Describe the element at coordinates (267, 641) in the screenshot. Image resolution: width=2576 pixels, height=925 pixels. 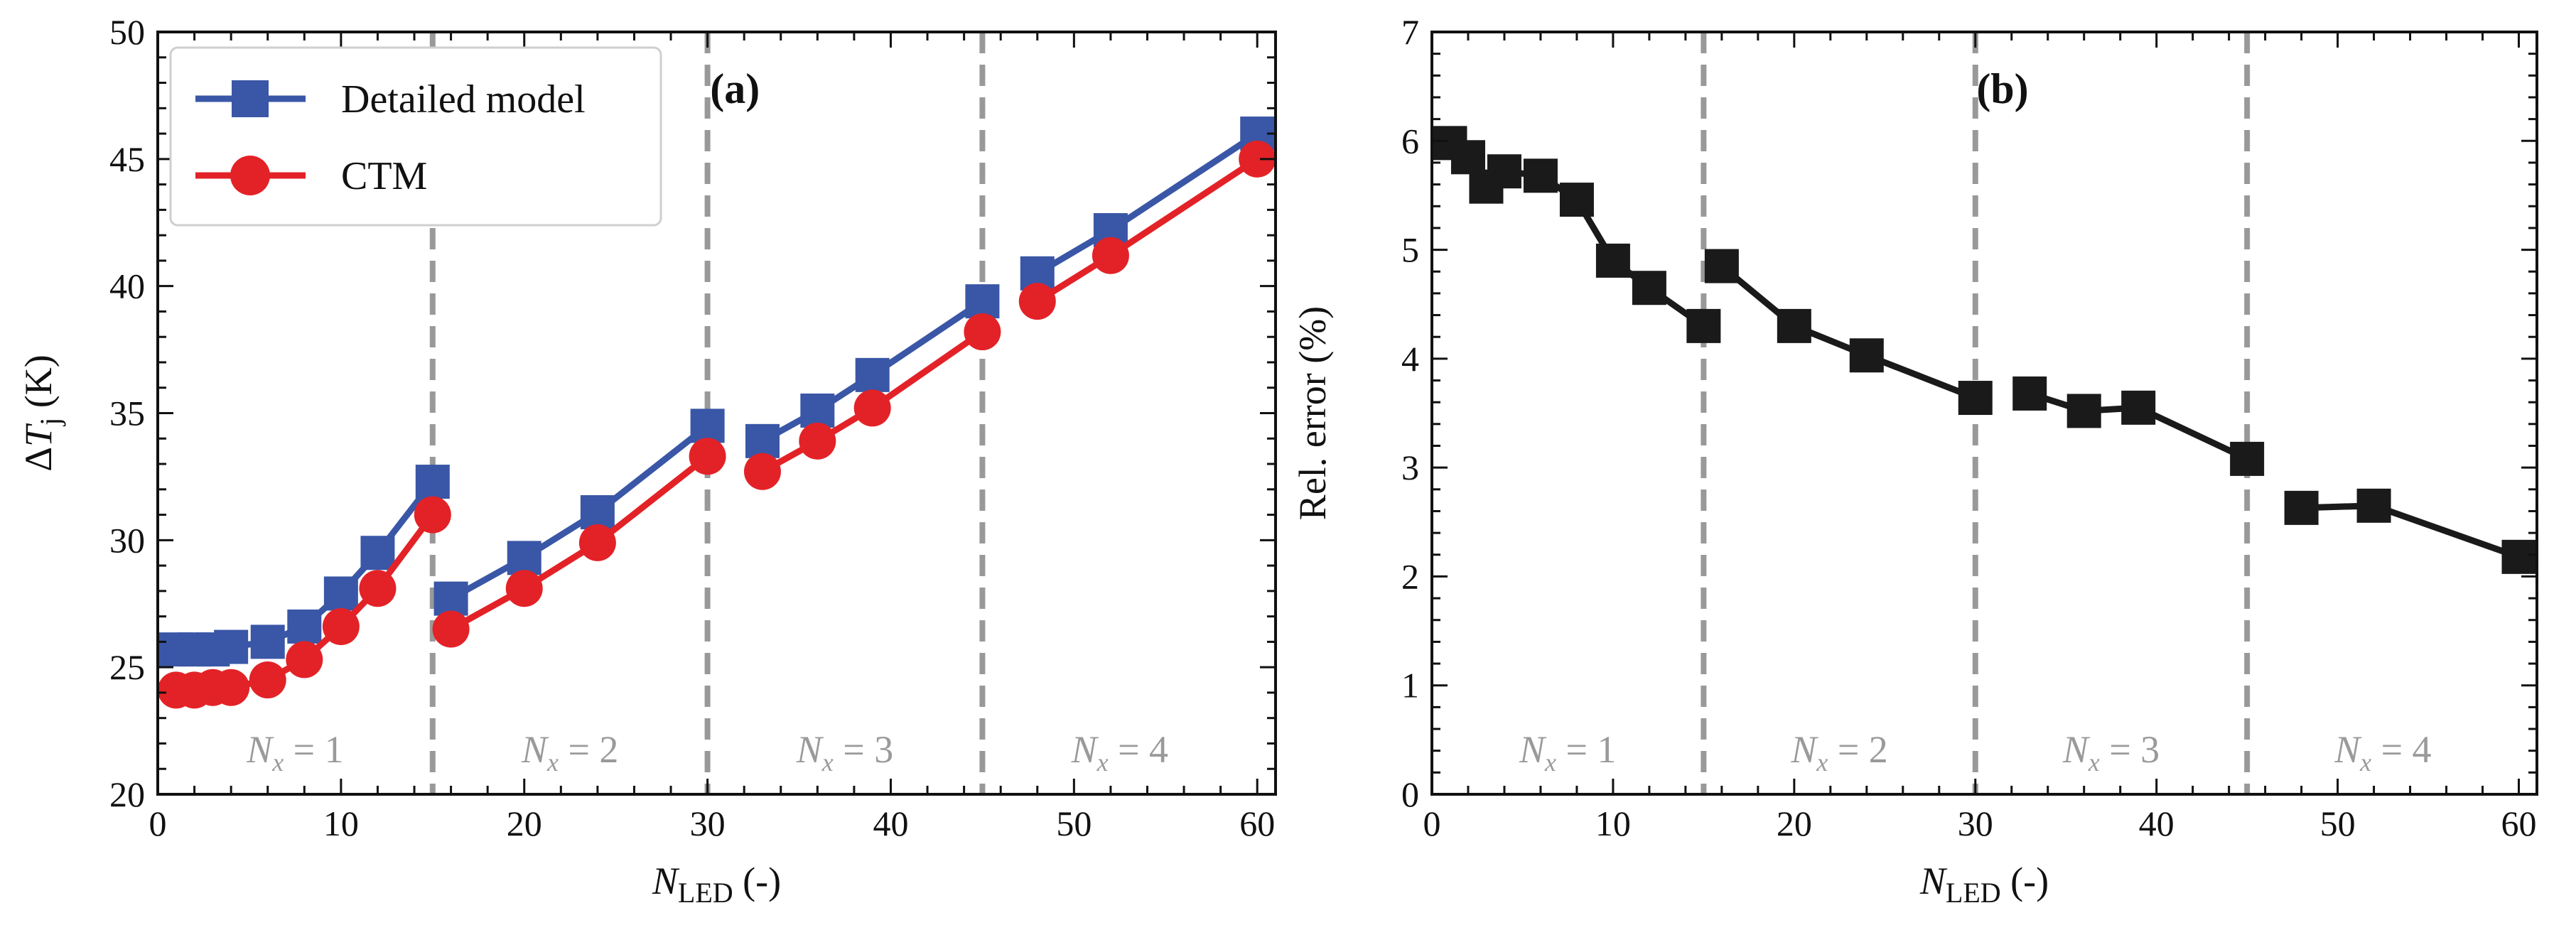
I see `data-point-detailed-model-n6` at that location.